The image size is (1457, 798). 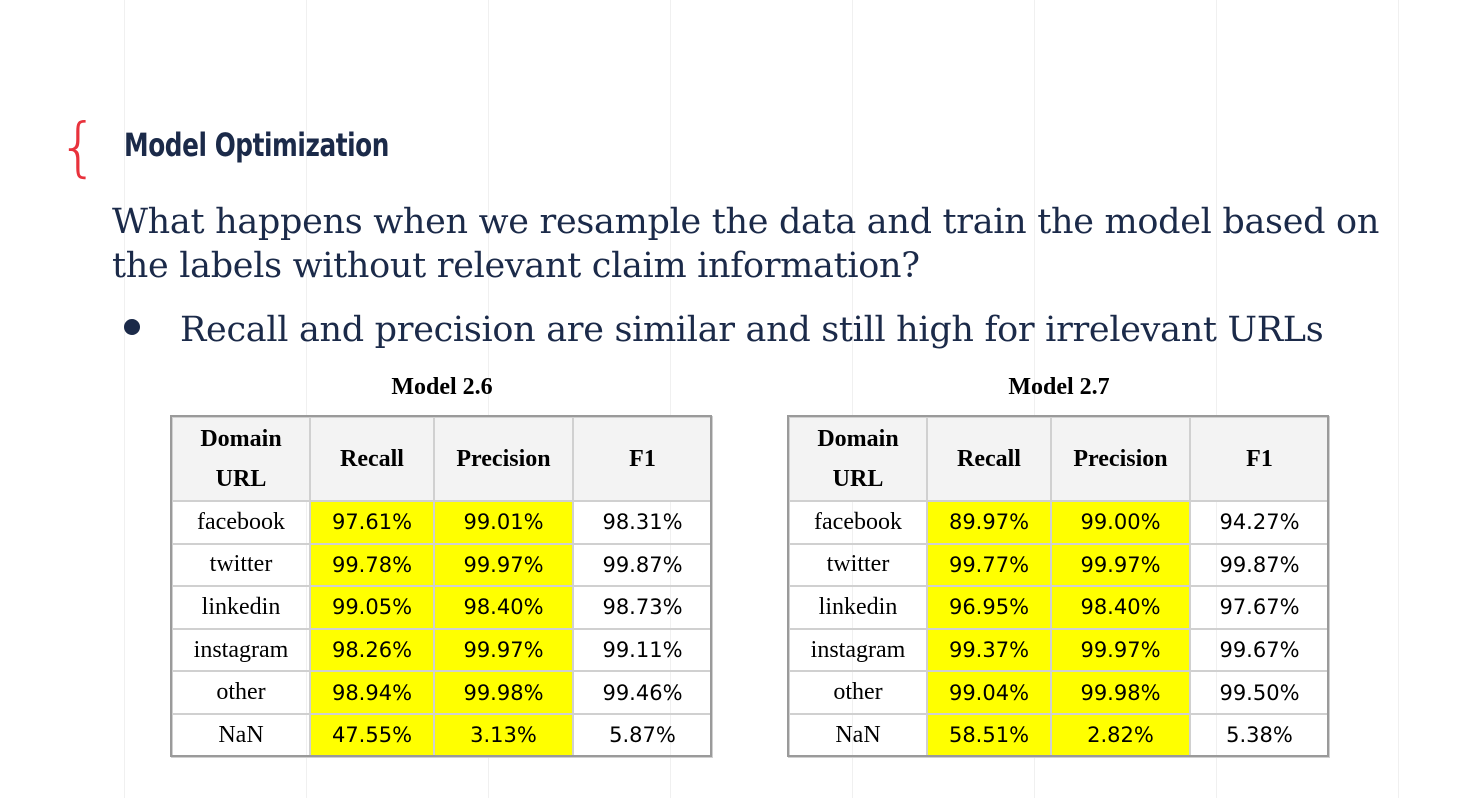 I want to click on recall-cell: 98.26%, so click(x=372, y=650).